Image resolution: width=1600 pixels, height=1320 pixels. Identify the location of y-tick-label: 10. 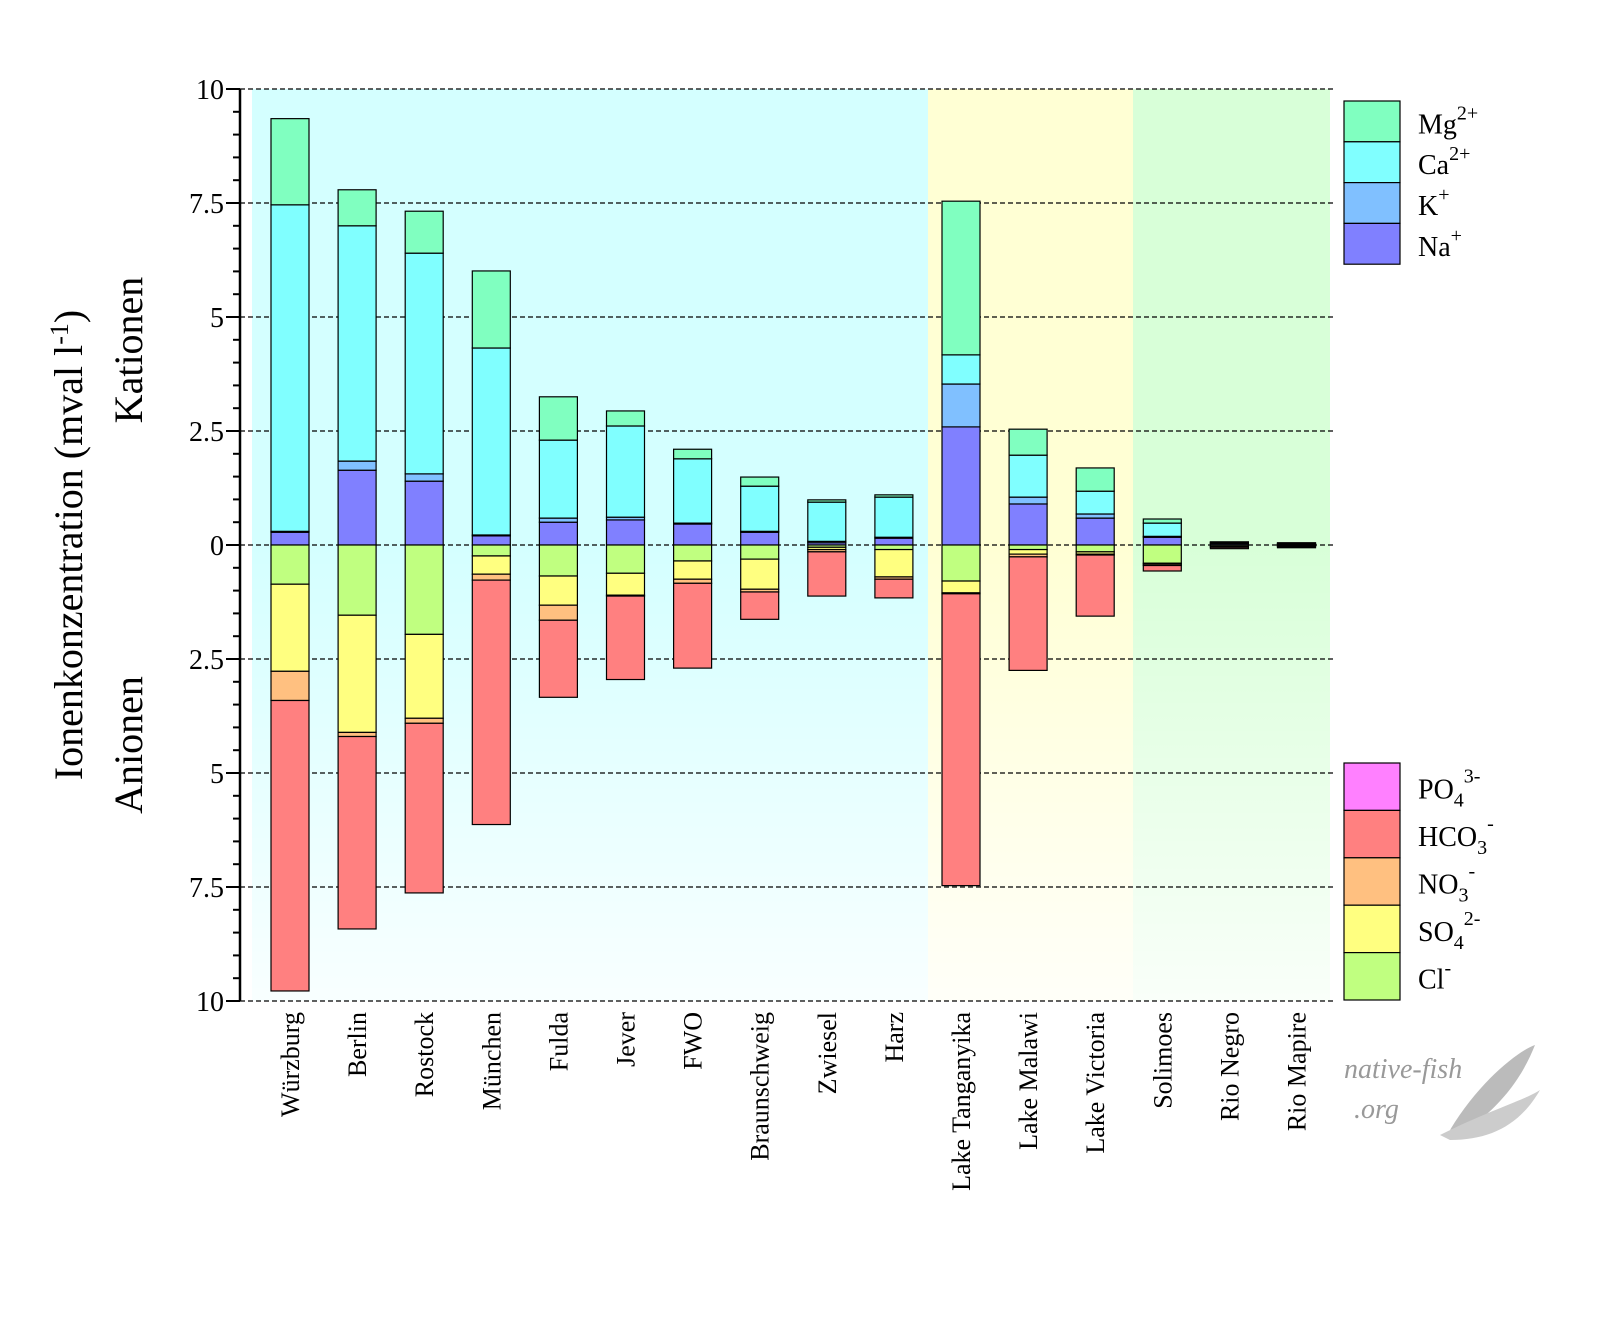
(210, 90).